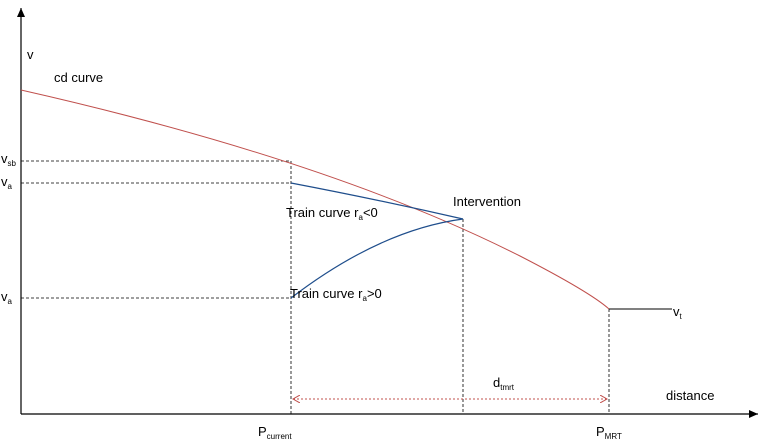 The height and width of the screenshot is (443, 766). I want to click on y-axis-label: v, so click(30, 54).